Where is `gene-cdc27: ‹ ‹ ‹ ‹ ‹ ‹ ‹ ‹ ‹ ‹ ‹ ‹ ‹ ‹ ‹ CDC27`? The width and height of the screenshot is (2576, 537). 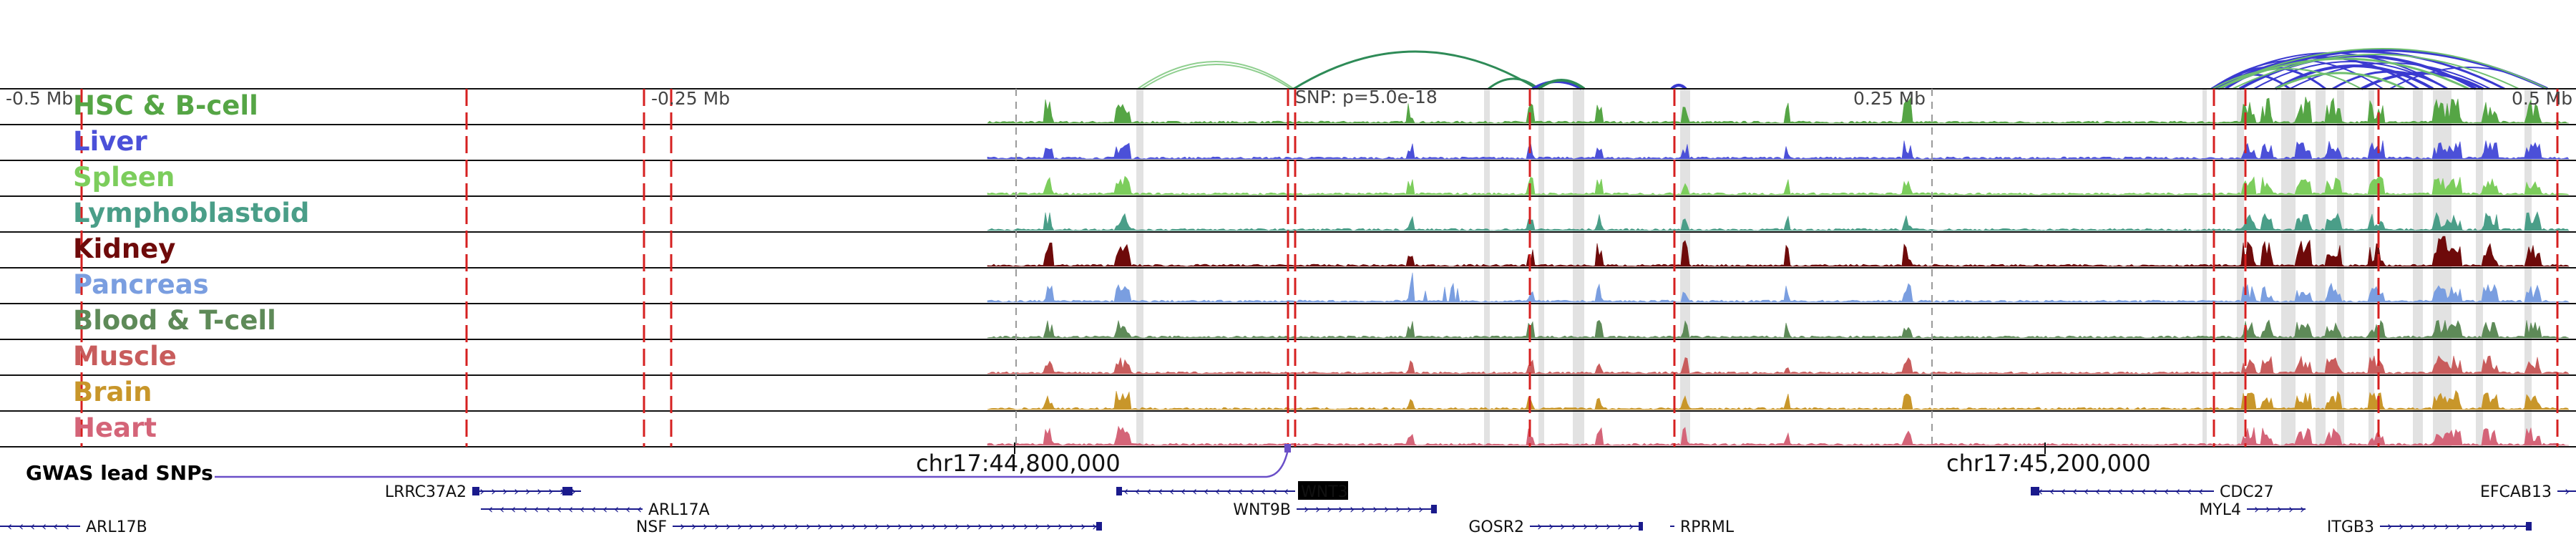 gene-cdc27: ‹ ‹ ‹ ‹ ‹ ‹ ‹ ‹ ‹ ‹ ‹ ‹ ‹ ‹ ‹ CDC27 is located at coordinates (2152, 492).